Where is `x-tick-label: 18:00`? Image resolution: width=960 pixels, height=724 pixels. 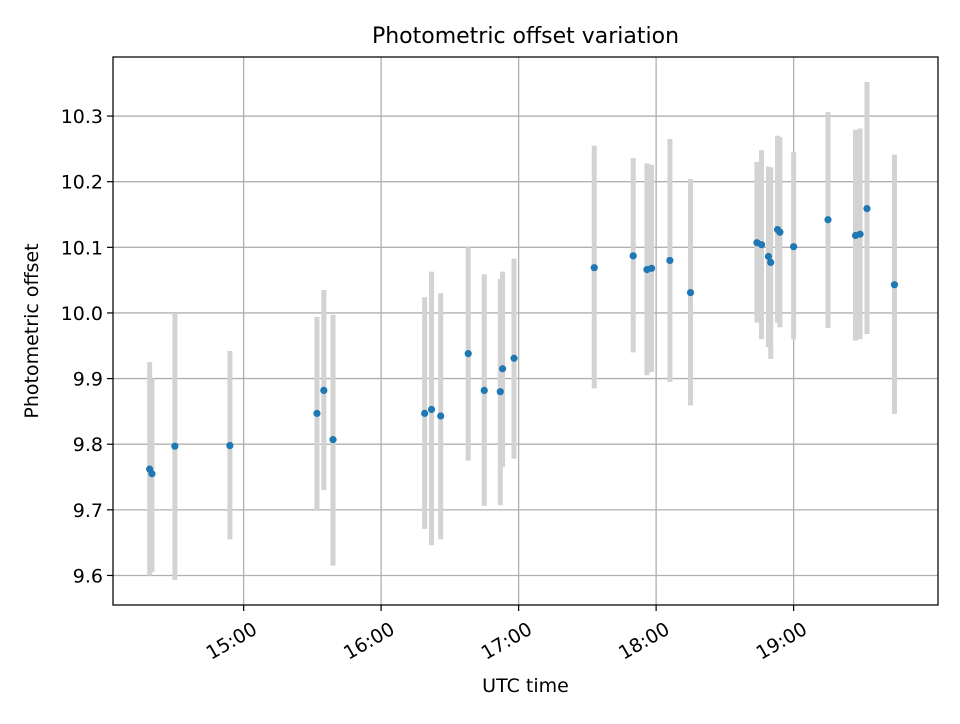
x-tick-label: 18:00 is located at coordinates (644, 641).